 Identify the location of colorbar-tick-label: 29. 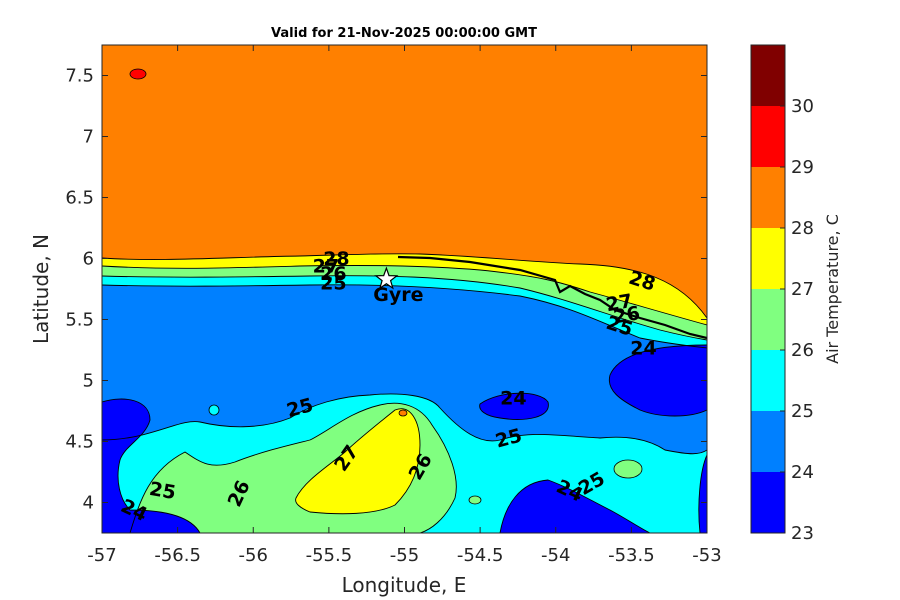
(802, 167).